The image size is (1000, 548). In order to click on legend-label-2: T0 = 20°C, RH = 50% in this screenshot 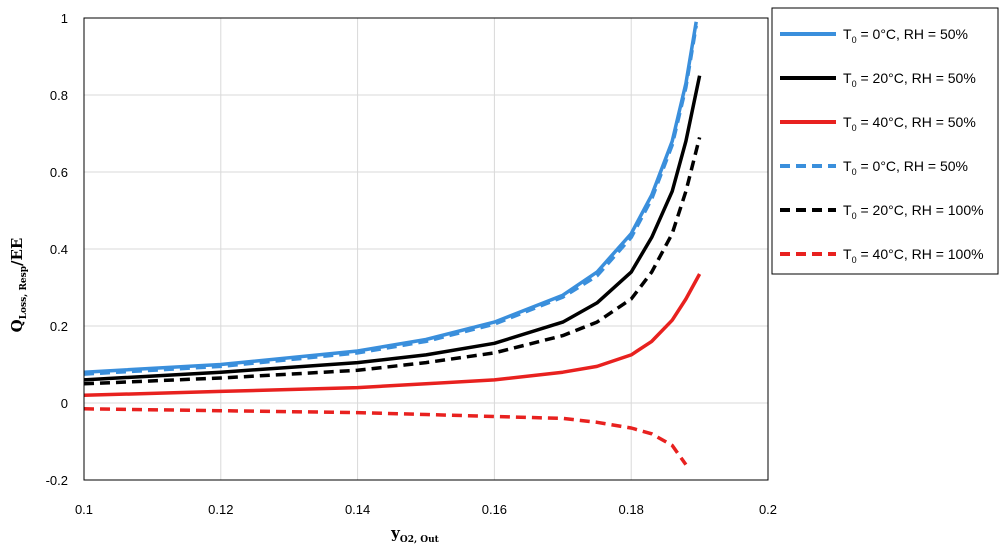, I will do `click(909, 79)`.